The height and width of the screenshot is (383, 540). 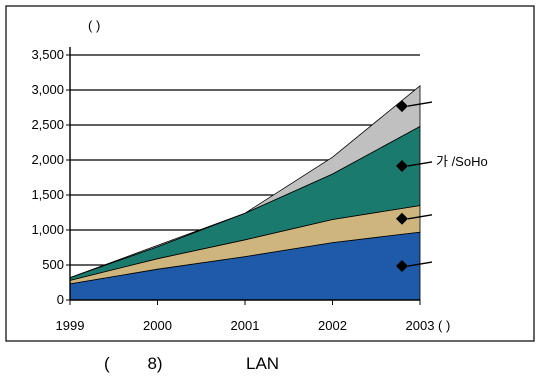 What do you see at coordinates (47, 159) in the screenshot?
I see `y-tick-label: 2,000` at bounding box center [47, 159].